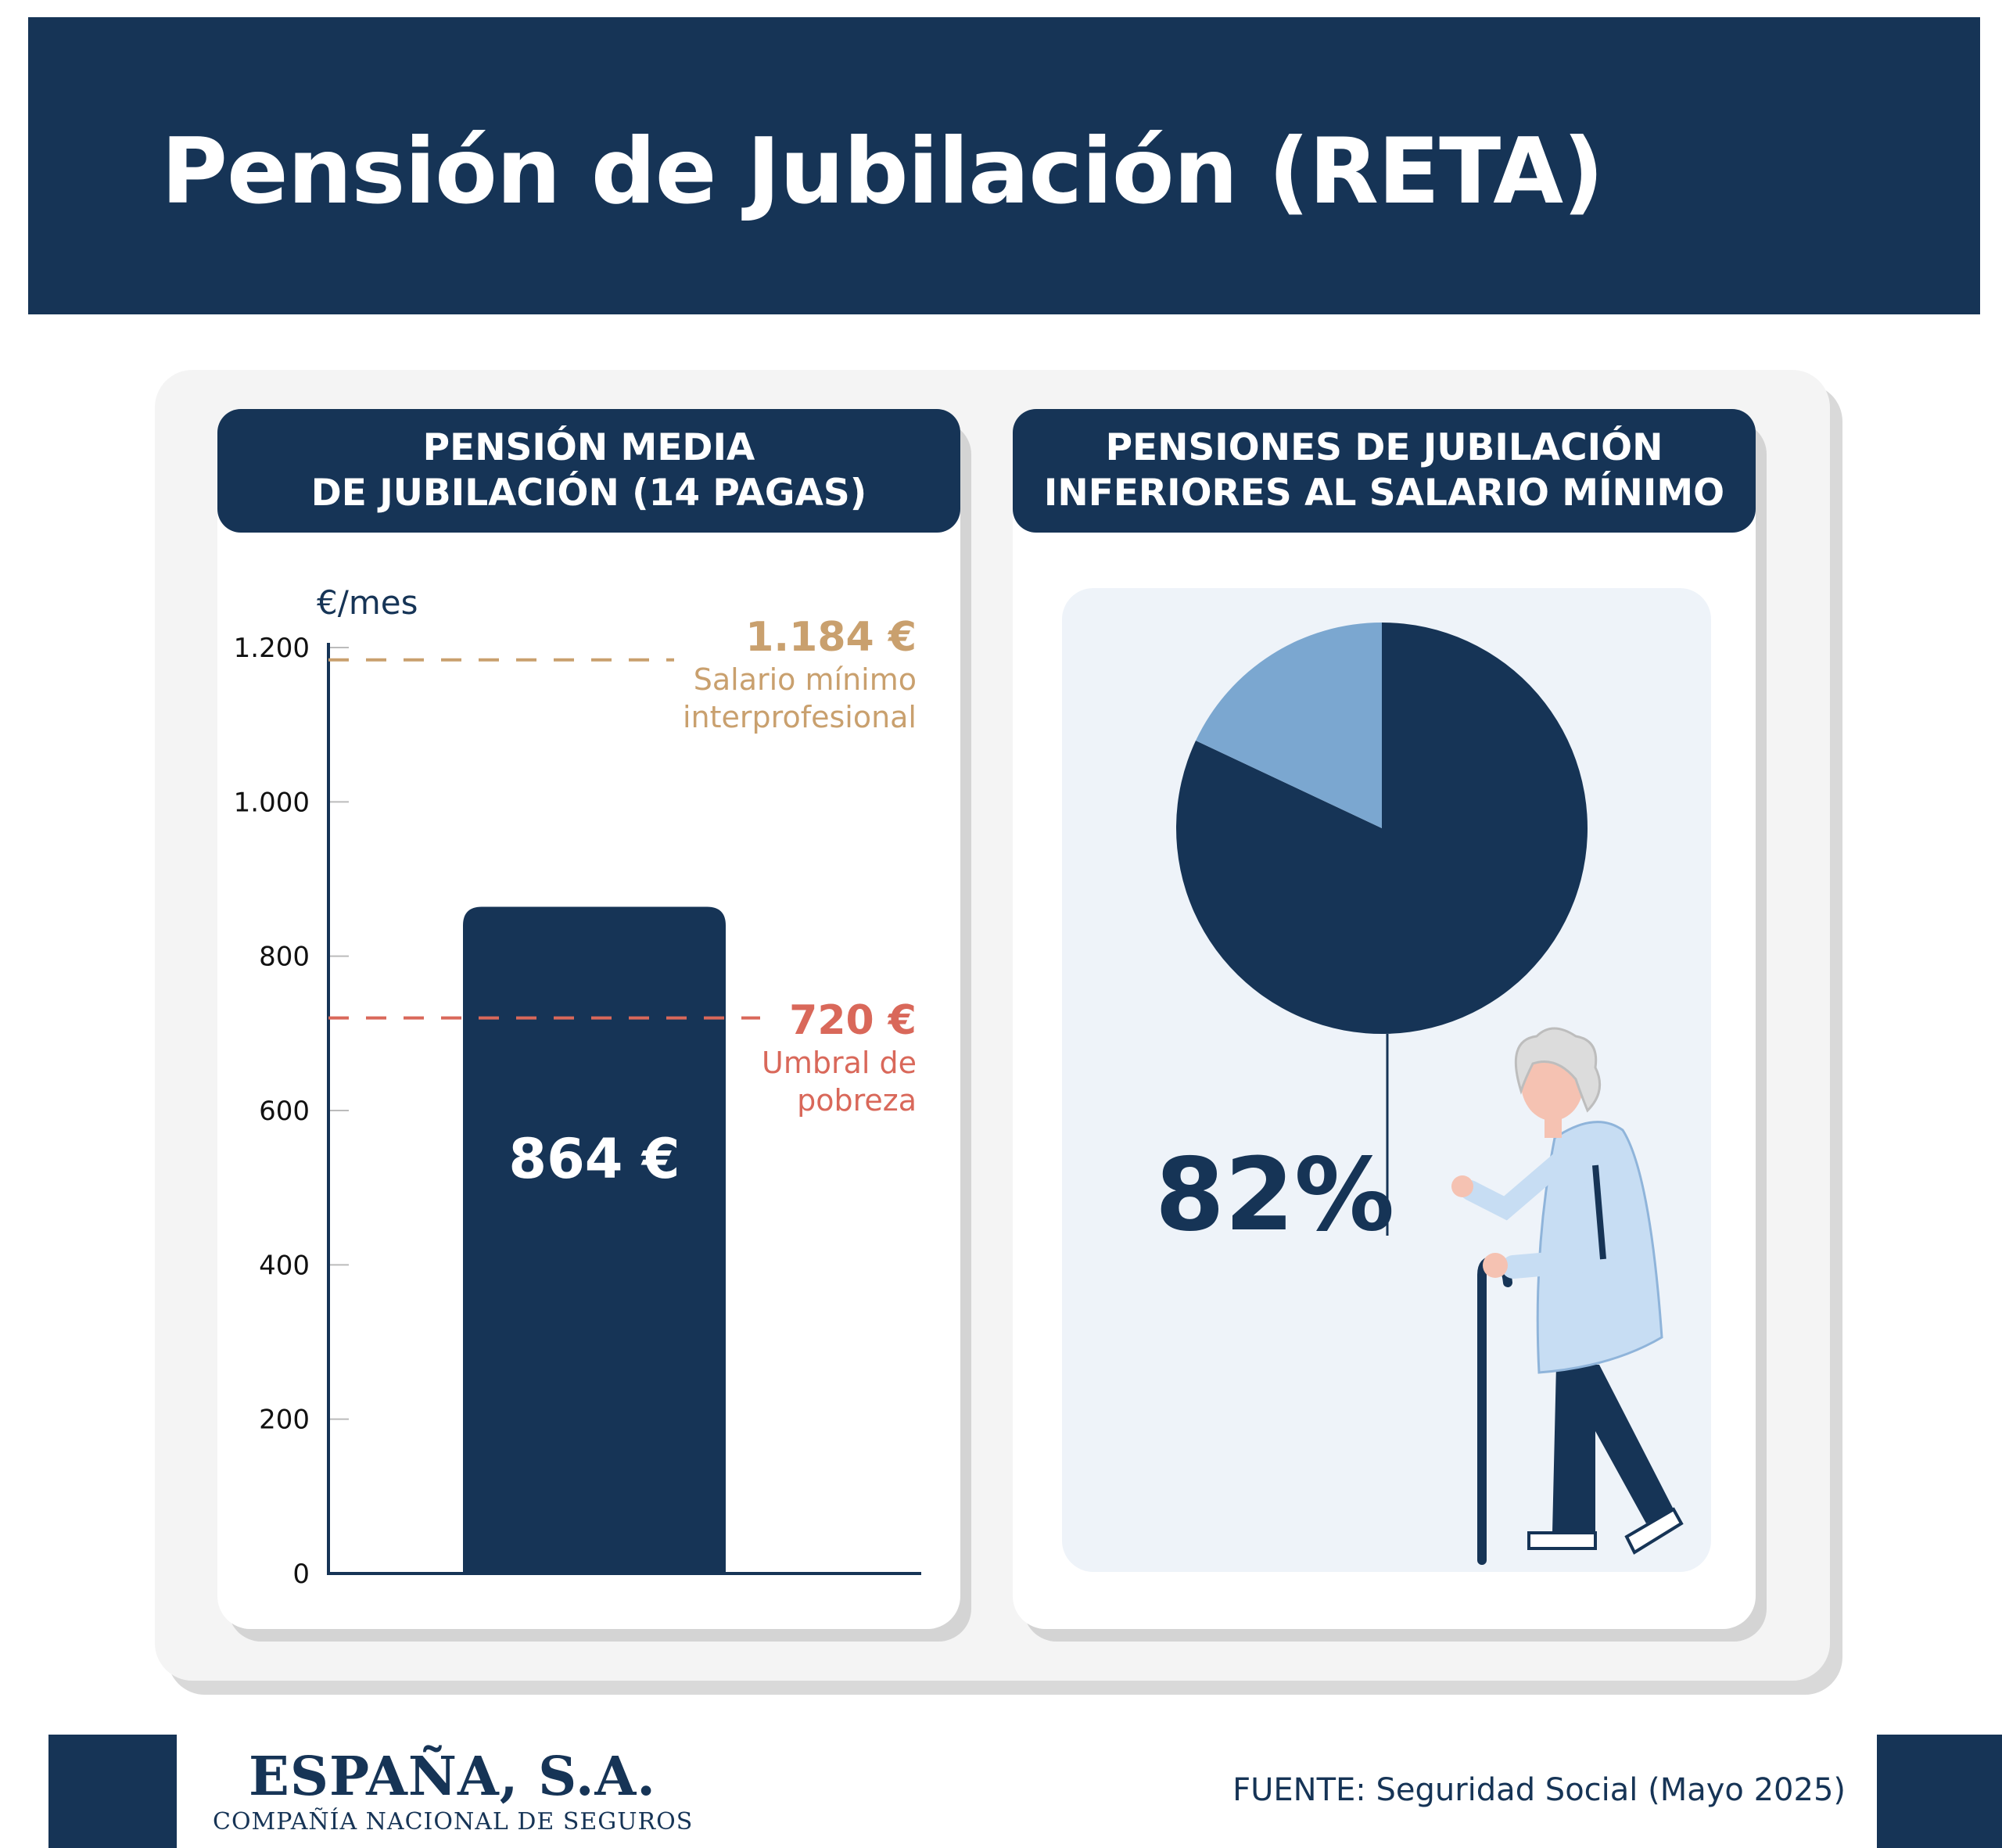 The width and height of the screenshot is (2002, 1848). What do you see at coordinates (284, 1111) in the screenshot?
I see `y-tick-label: 600` at bounding box center [284, 1111].